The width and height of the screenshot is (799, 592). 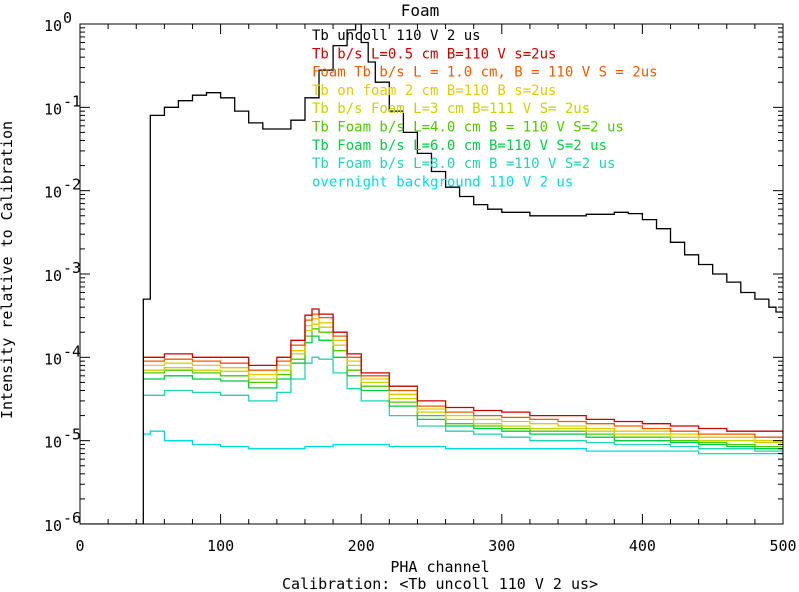 I want to click on x-tick-label: 200, so click(x=361, y=546).